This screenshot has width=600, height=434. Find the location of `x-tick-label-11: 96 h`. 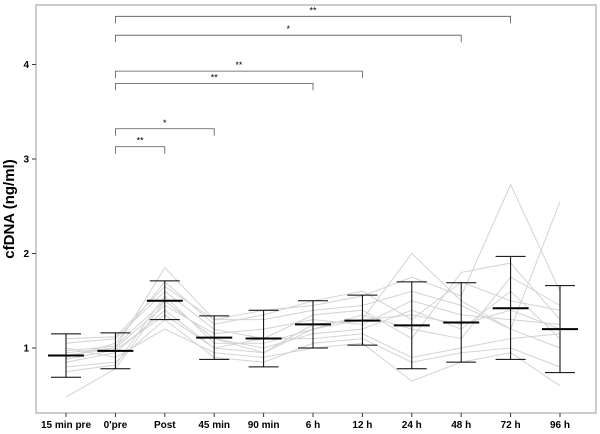

x-tick-label-11: 96 h is located at coordinates (560, 425).